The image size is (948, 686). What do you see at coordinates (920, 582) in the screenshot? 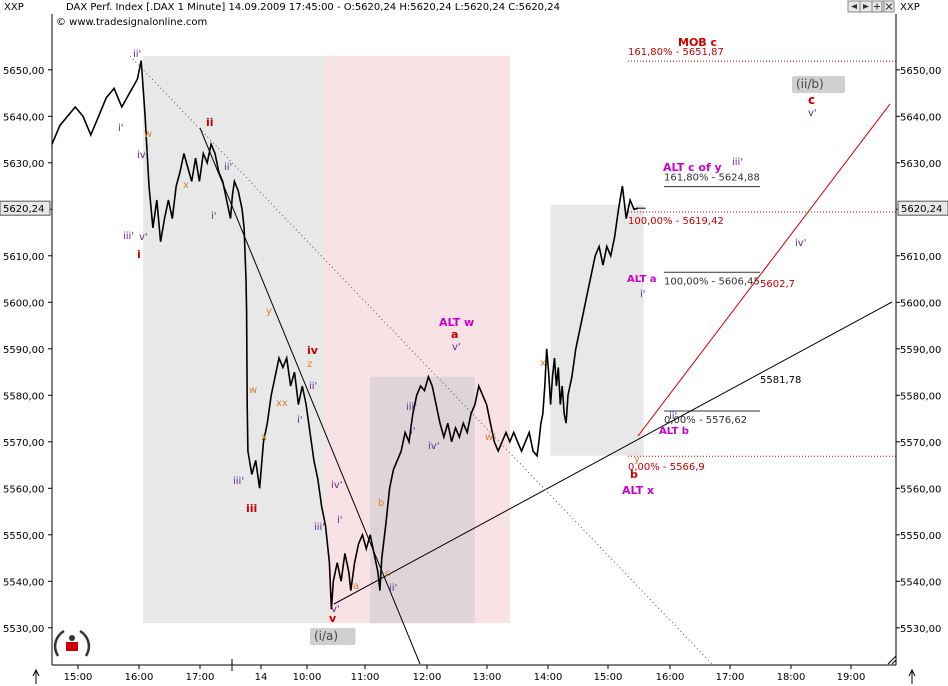
I see `y-tick-label-right: 5540,00` at bounding box center [920, 582].